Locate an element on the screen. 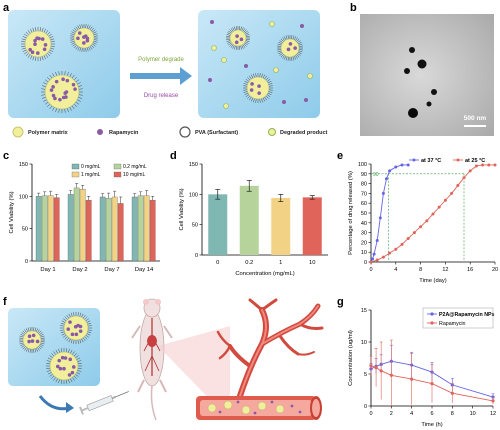  vessel-contents is located at coordinates (254, 407).